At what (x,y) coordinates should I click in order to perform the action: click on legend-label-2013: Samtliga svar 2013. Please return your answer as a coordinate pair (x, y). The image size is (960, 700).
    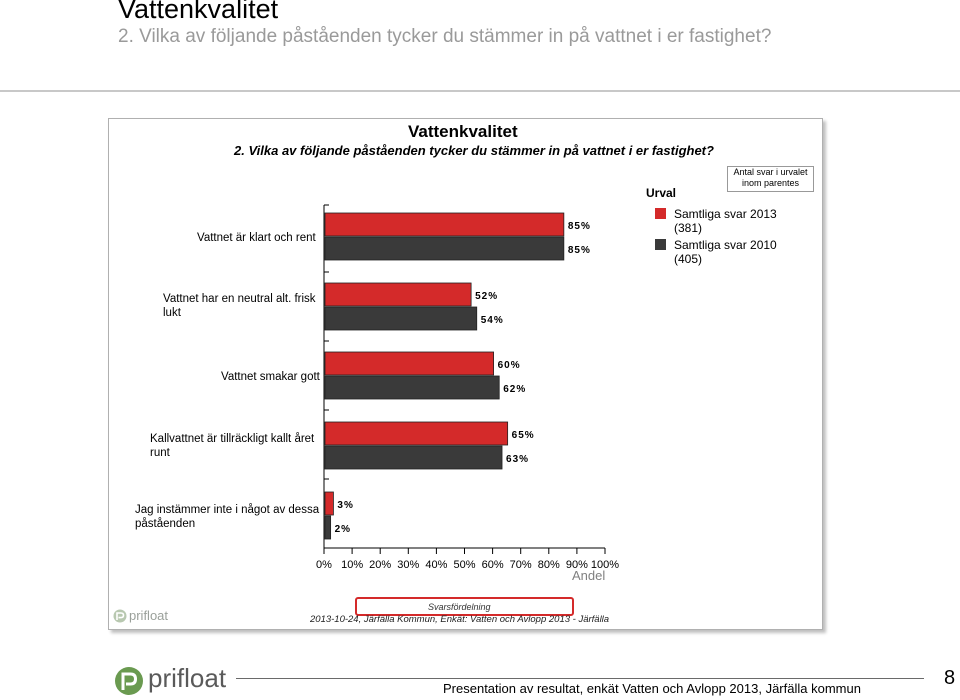
    Looking at the image, I should click on (725, 214).